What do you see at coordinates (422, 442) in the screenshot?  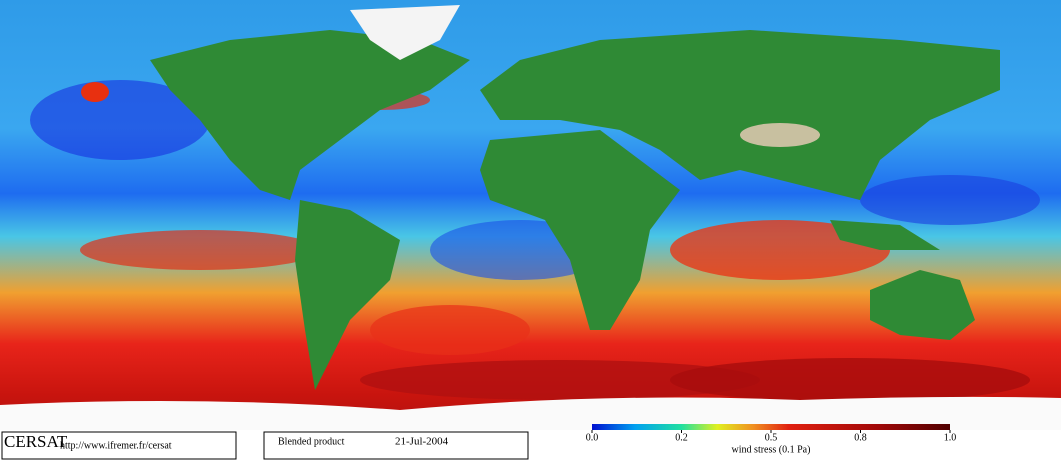 I see `date: 21-Jul-2004` at bounding box center [422, 442].